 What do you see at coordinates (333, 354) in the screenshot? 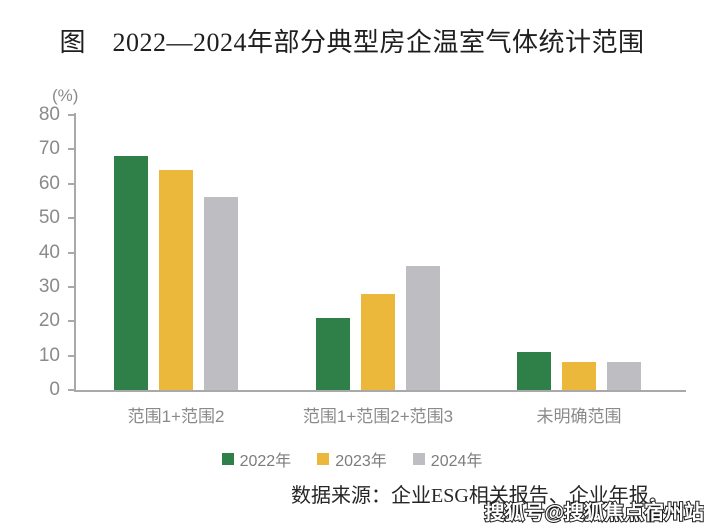
I see `bar-2022年-范围1+范围2+范围3` at bounding box center [333, 354].